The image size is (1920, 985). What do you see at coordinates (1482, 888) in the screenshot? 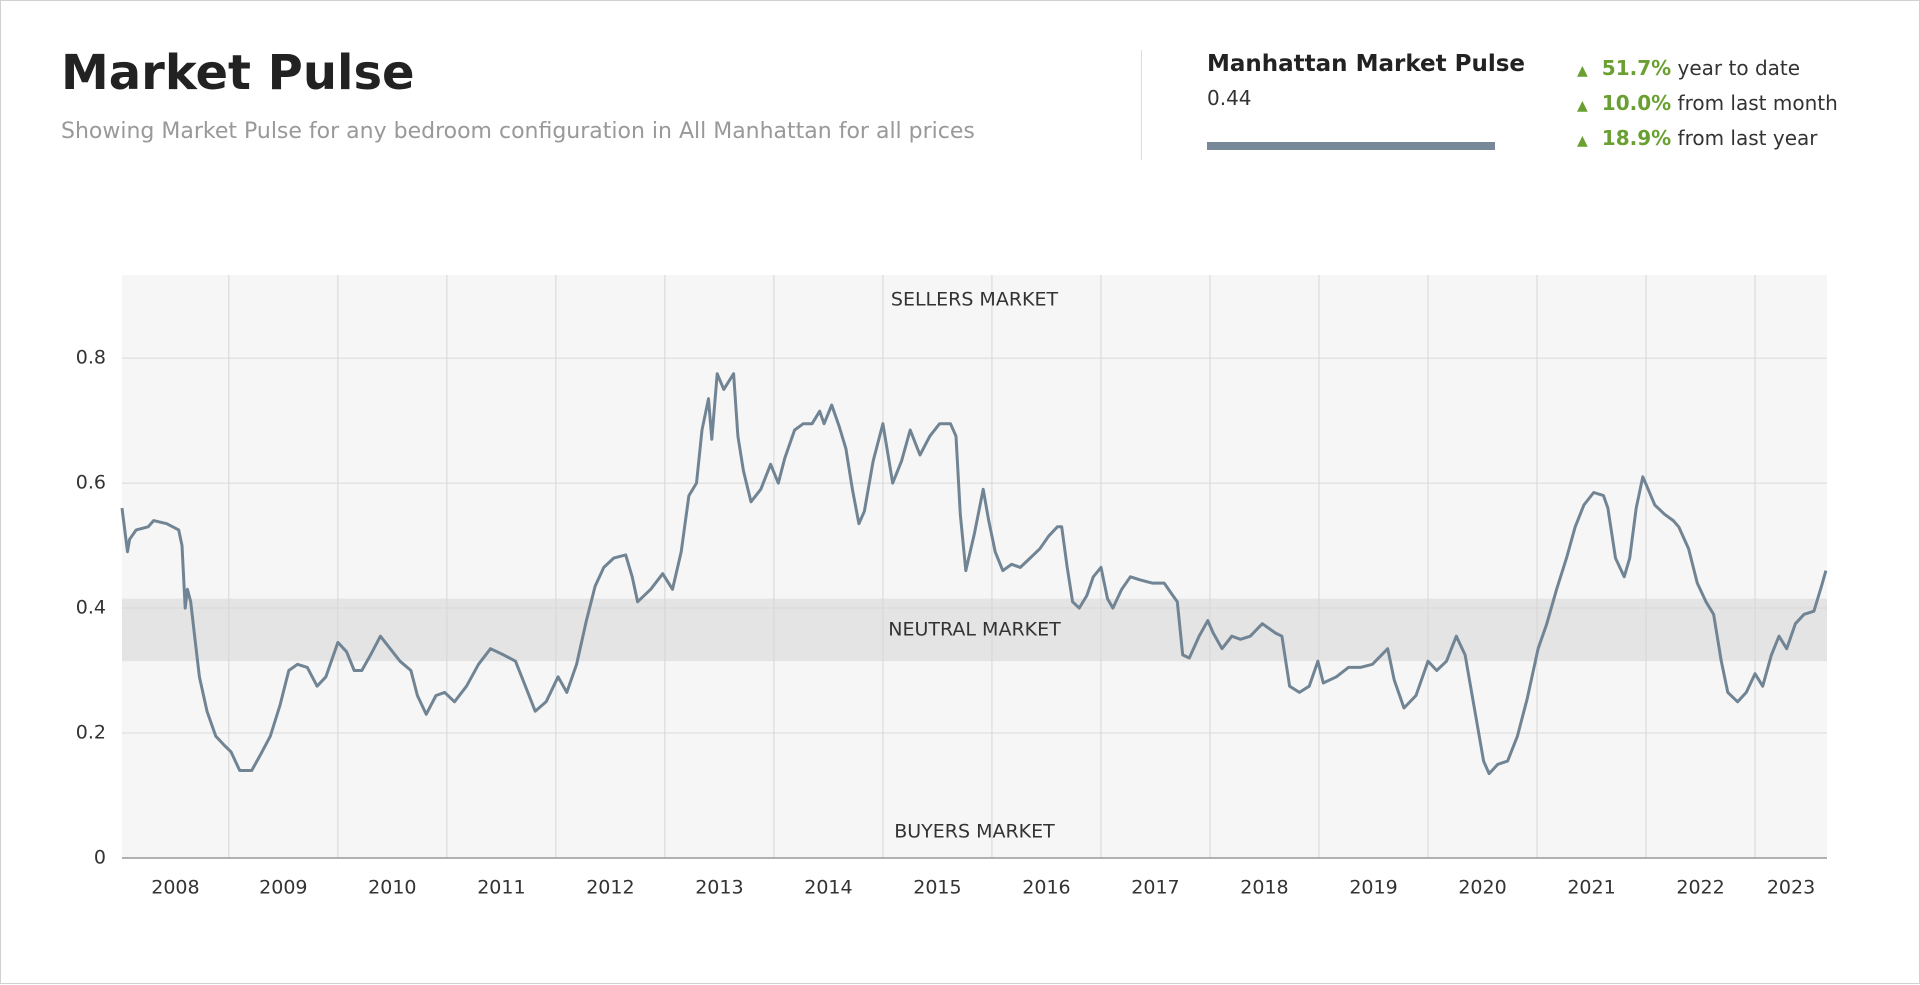
I see `x-tick-label: 2020` at bounding box center [1482, 888].